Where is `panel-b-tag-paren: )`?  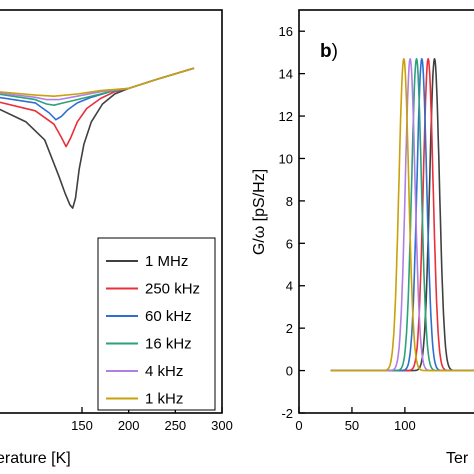
panel-b-tag-paren: ) is located at coordinates (335, 51).